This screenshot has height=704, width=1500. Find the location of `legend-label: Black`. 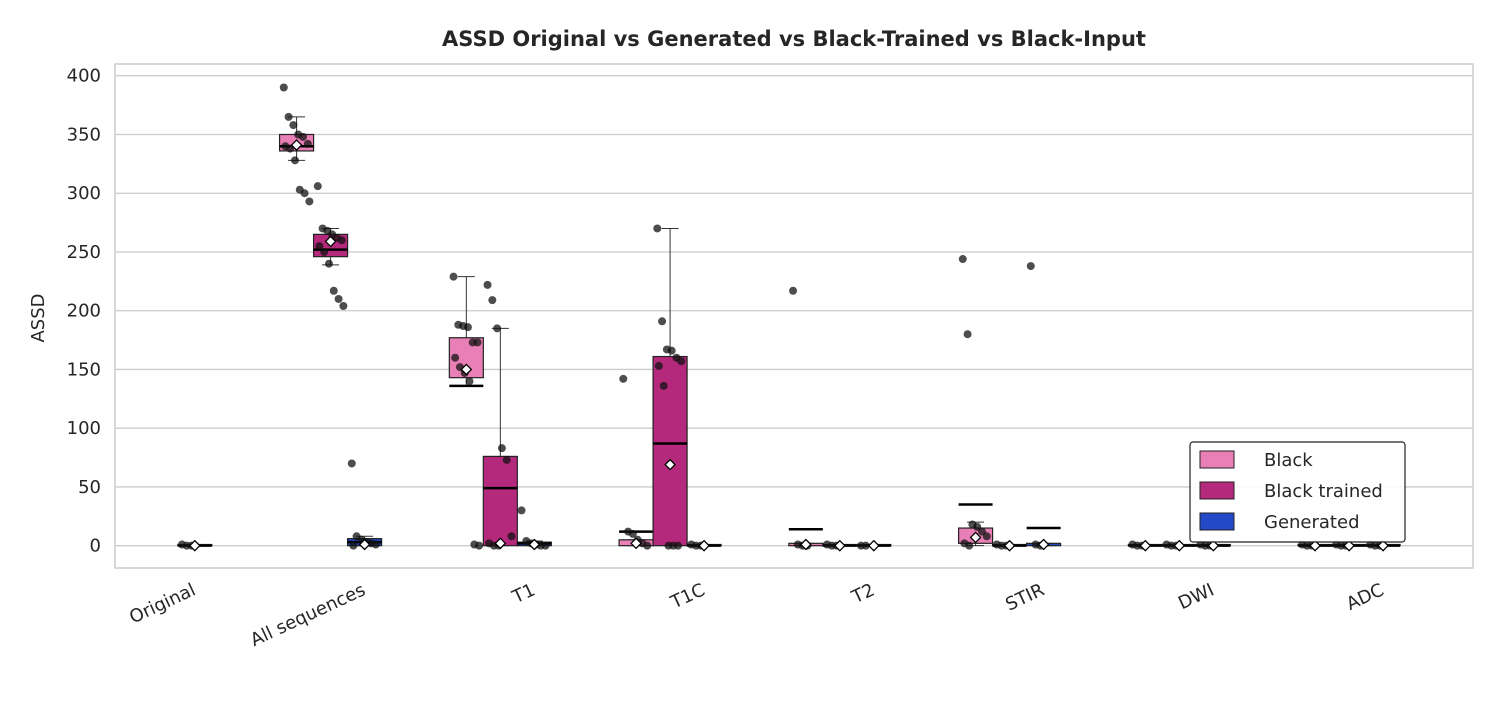

legend-label: Black is located at coordinates (1288, 460).